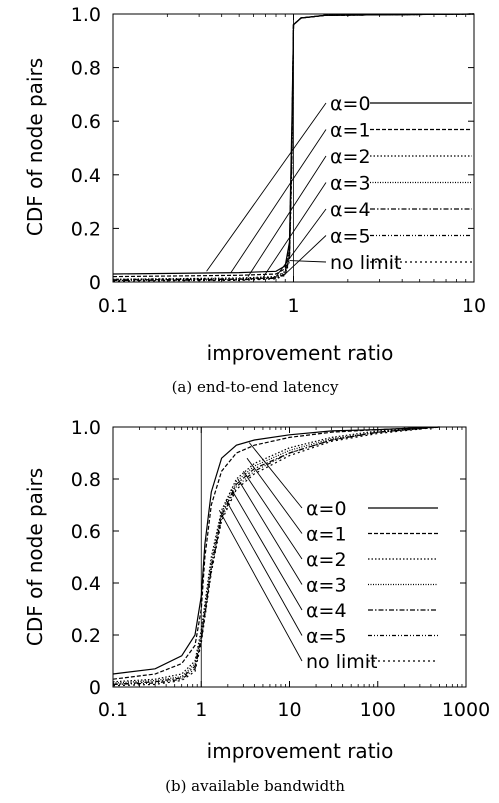 Image resolution: width=499 pixels, height=803 pixels. Describe the element at coordinates (466, 710) in the screenshot. I see `x-tick-label: 1000` at that location.